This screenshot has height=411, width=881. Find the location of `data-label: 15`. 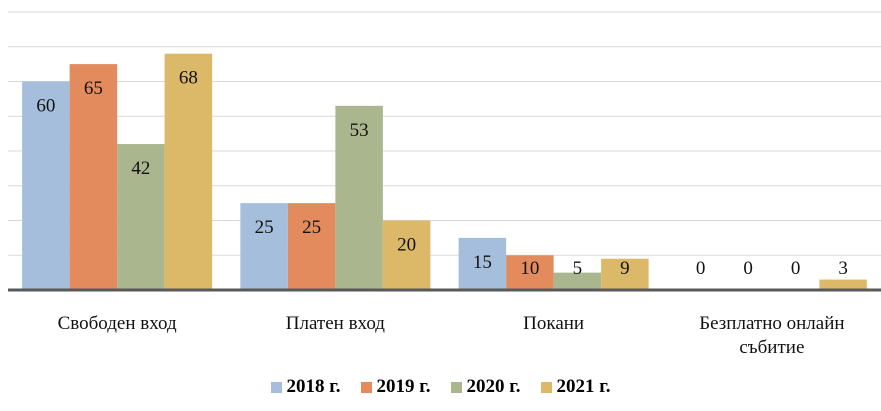

data-label: 15 is located at coordinates (482, 262).